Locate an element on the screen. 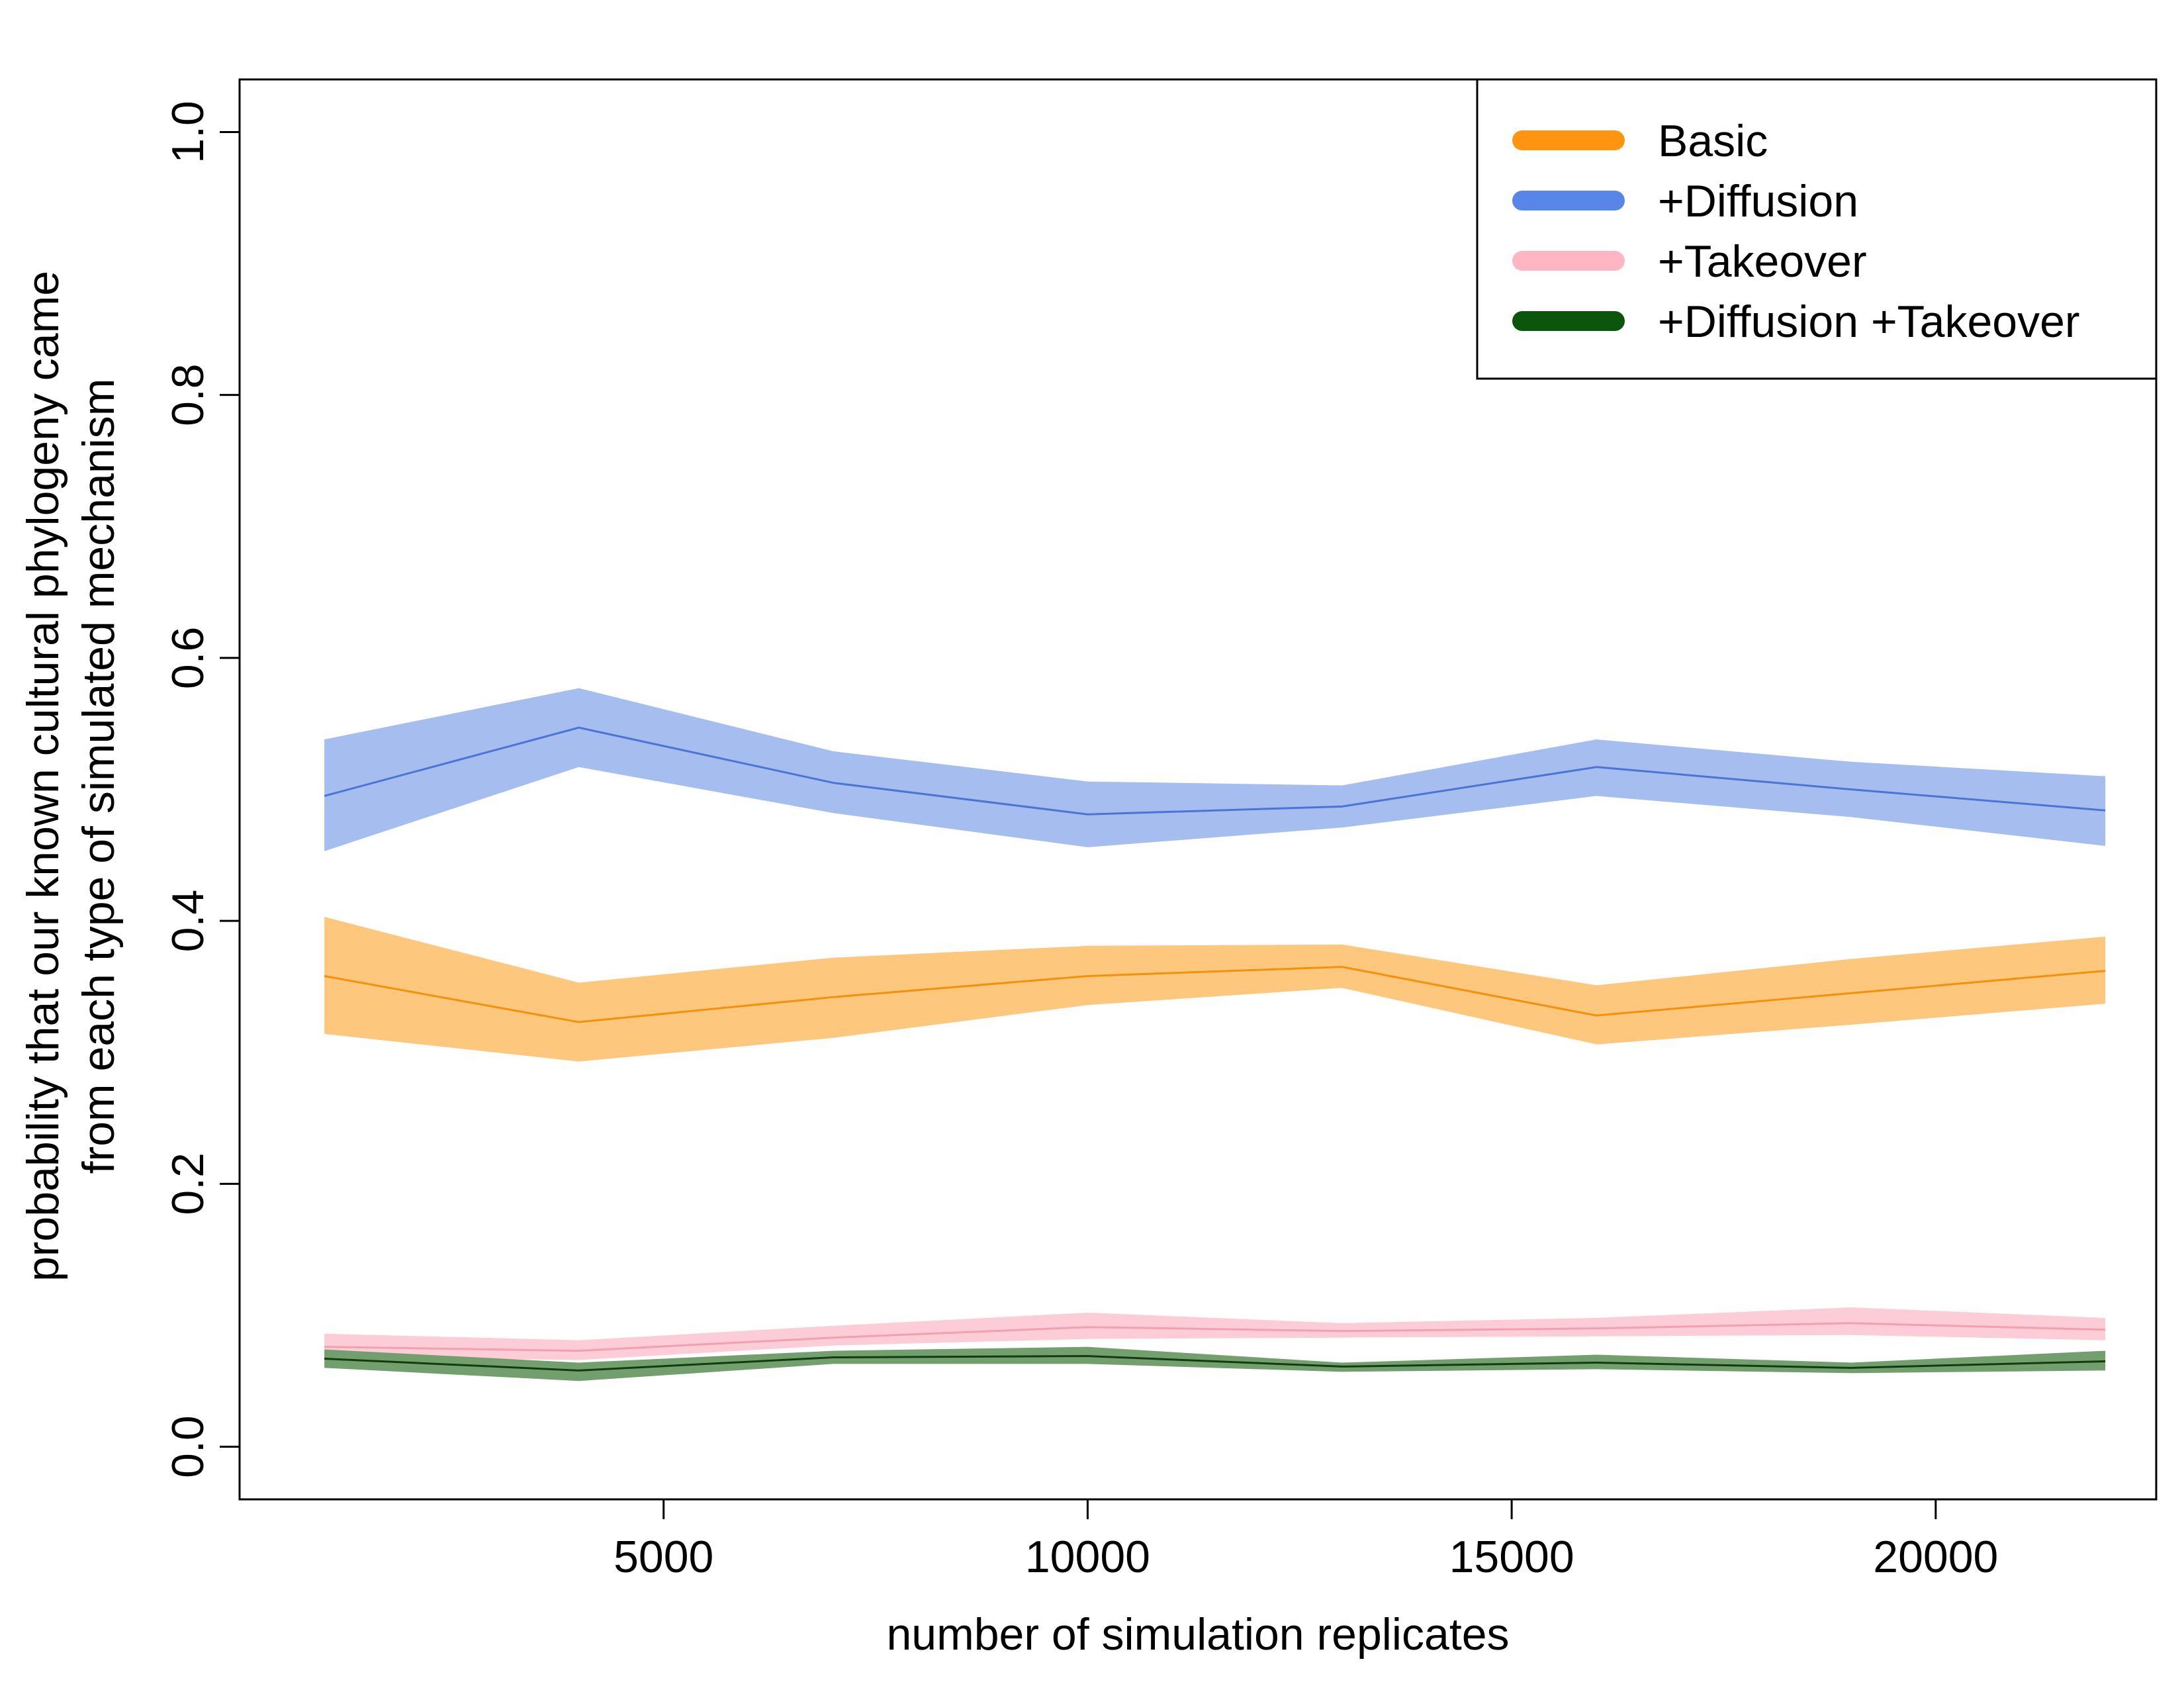 This screenshot has width=2184, height=1688. x-tick-label: 10000 is located at coordinates (1087, 1557).